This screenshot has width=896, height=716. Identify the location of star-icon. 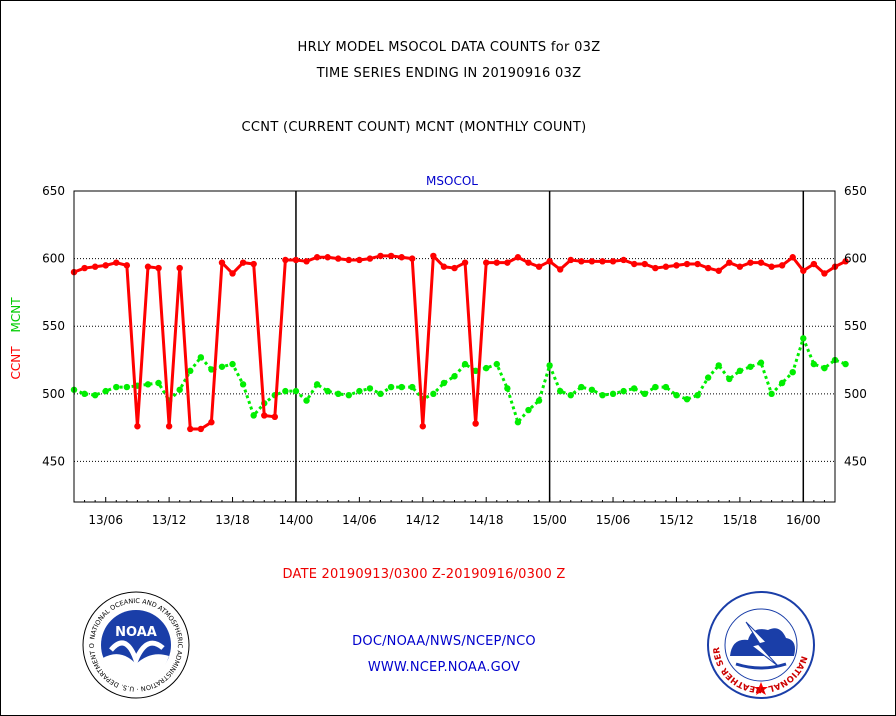
(761, 688).